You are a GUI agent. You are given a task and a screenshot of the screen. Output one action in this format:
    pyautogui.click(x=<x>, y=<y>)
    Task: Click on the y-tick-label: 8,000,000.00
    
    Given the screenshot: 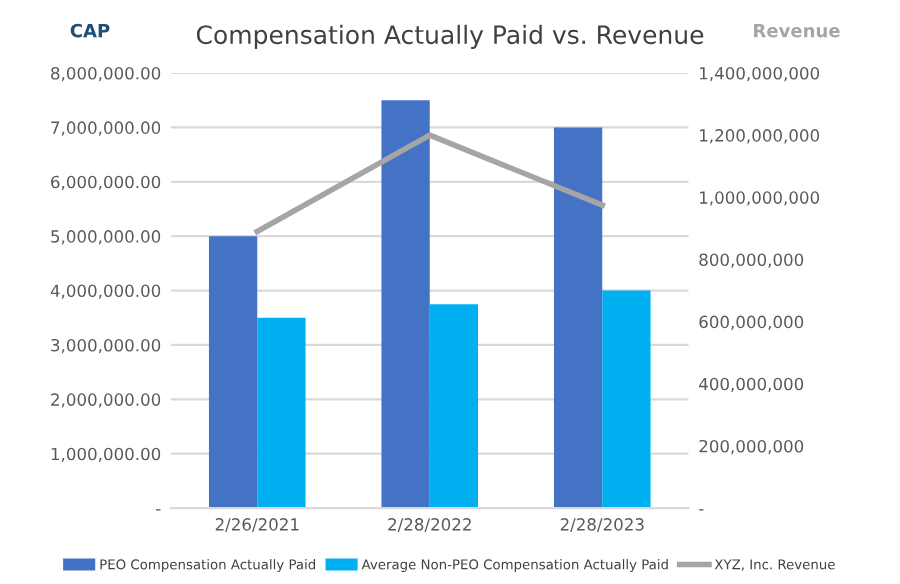 What is the action you would take?
    pyautogui.click(x=106, y=74)
    